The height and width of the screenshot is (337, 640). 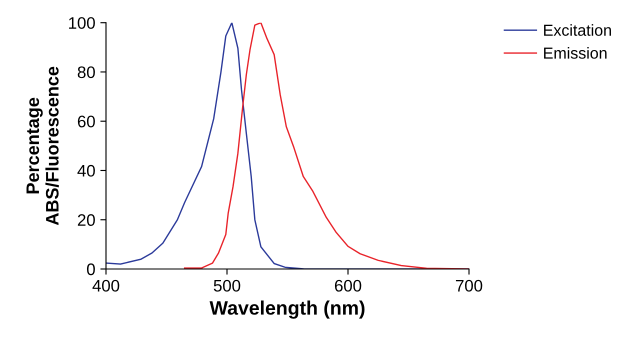 I want to click on y-tick-label: 40, so click(x=86, y=170).